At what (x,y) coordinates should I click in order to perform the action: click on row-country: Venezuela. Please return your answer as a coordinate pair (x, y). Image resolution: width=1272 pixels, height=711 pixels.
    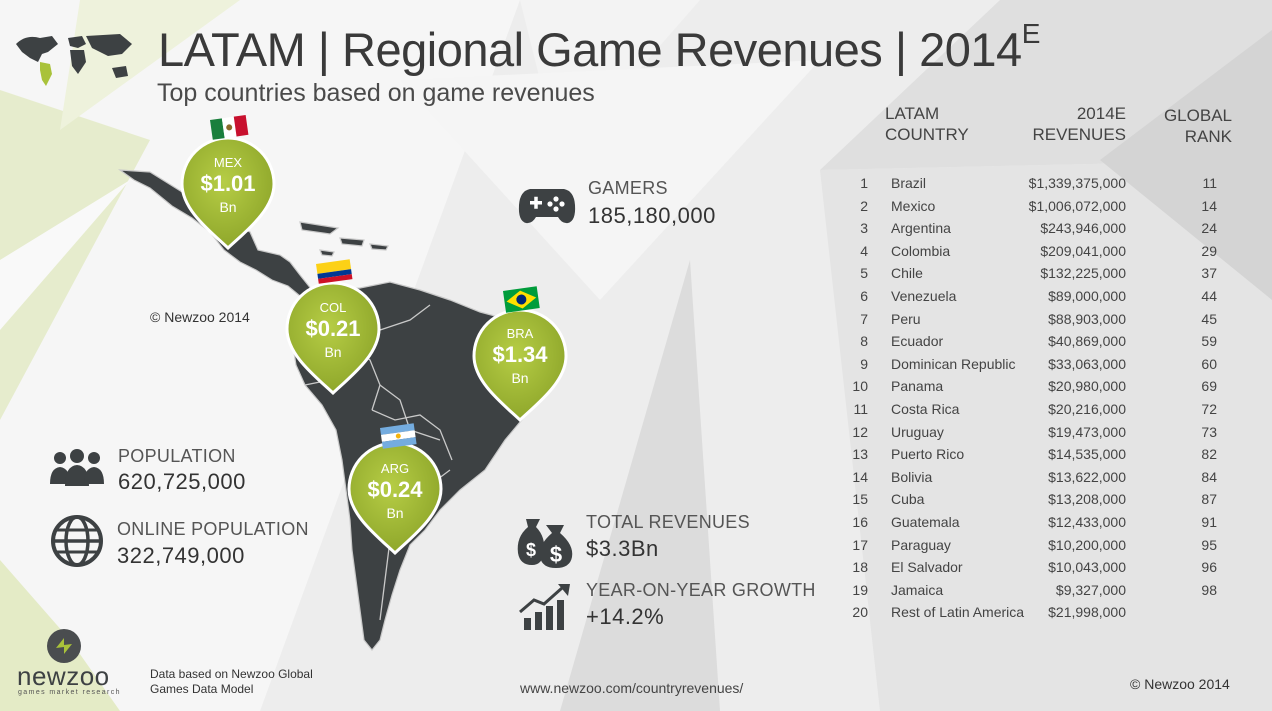
    Looking at the image, I should click on (924, 296).